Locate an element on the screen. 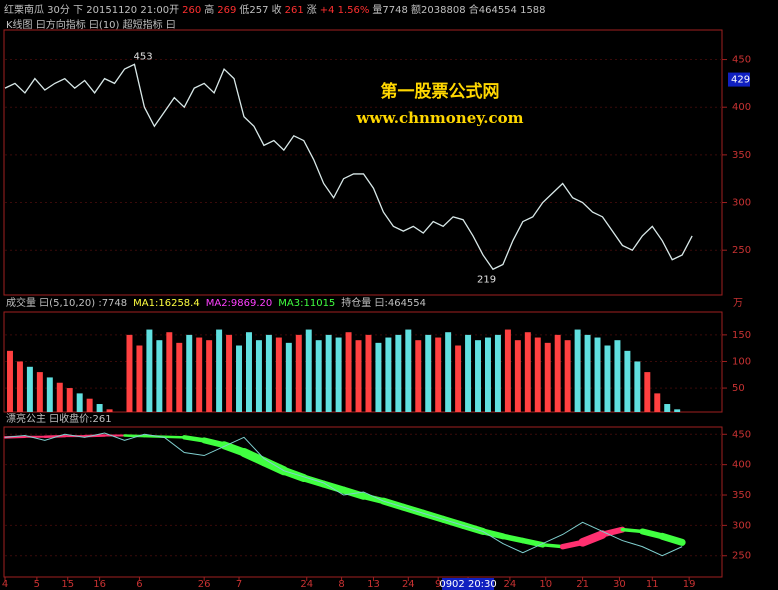  annotation: 453 is located at coordinates (142, 57).